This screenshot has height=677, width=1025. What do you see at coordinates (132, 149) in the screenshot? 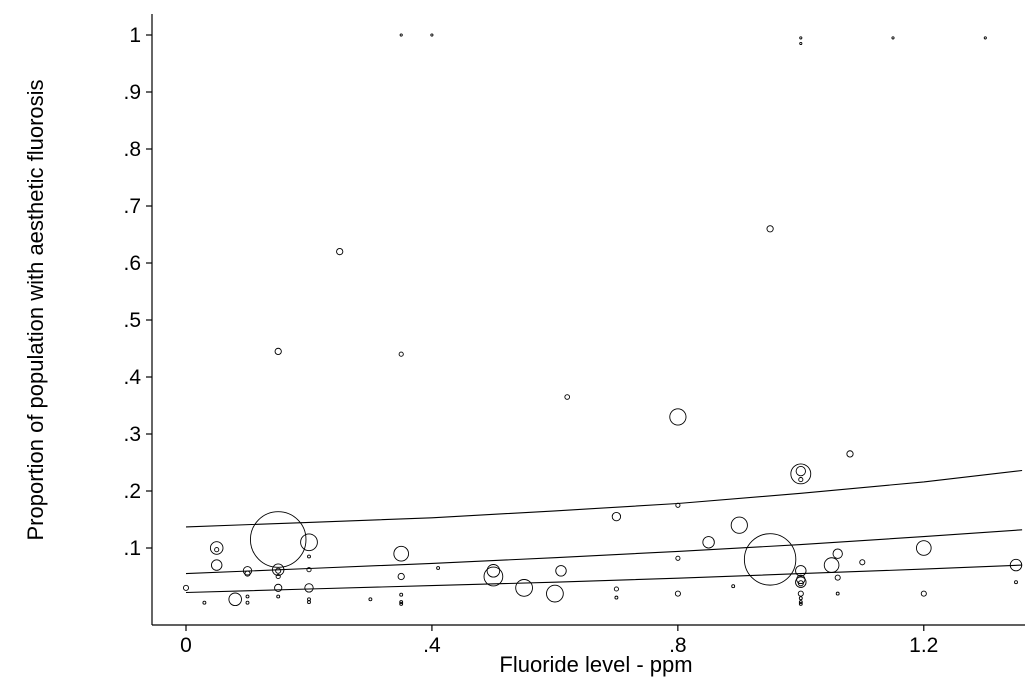
I see `y-tick-label: .8` at bounding box center [132, 149].